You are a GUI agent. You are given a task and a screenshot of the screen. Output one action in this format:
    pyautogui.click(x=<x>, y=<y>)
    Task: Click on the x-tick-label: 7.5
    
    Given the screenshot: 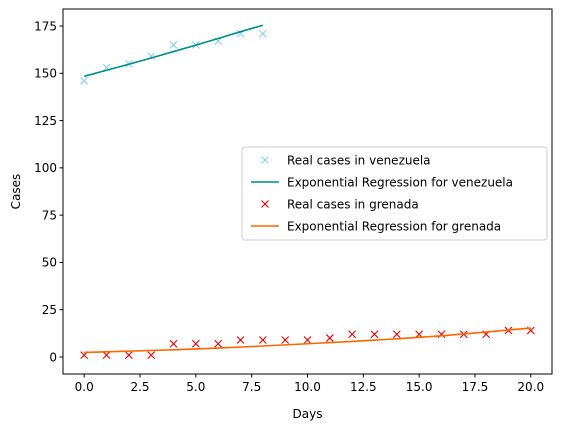 What is the action you would take?
    pyautogui.click(x=251, y=387)
    